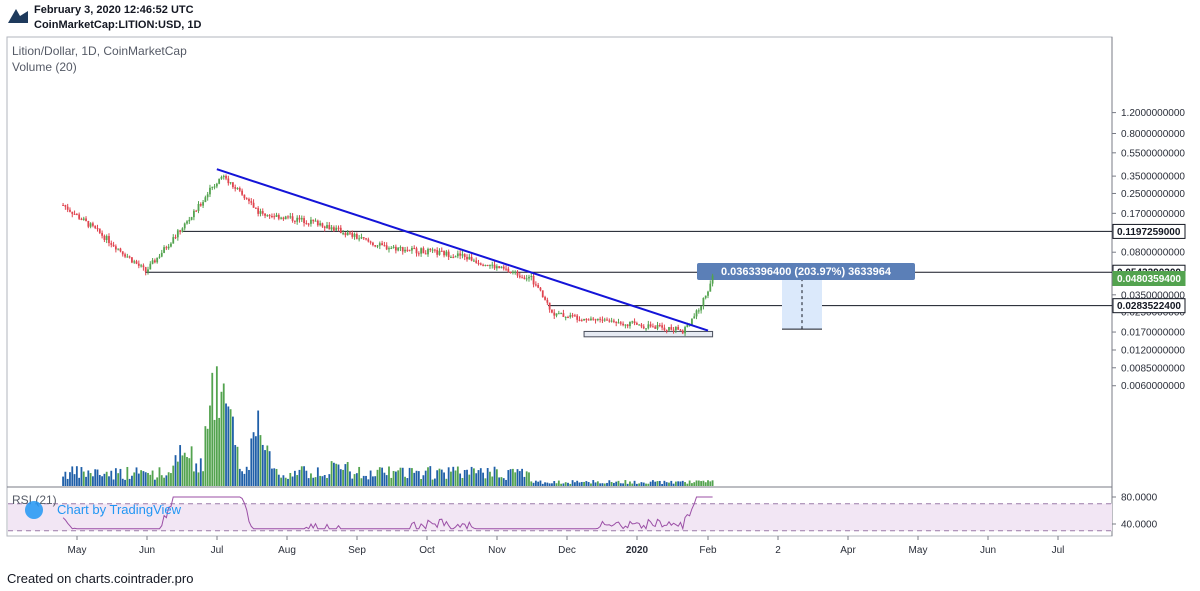 This screenshot has height=591, width=1200. What do you see at coordinates (103, 510) in the screenshot?
I see `watermark: Chart by TradingView` at bounding box center [103, 510].